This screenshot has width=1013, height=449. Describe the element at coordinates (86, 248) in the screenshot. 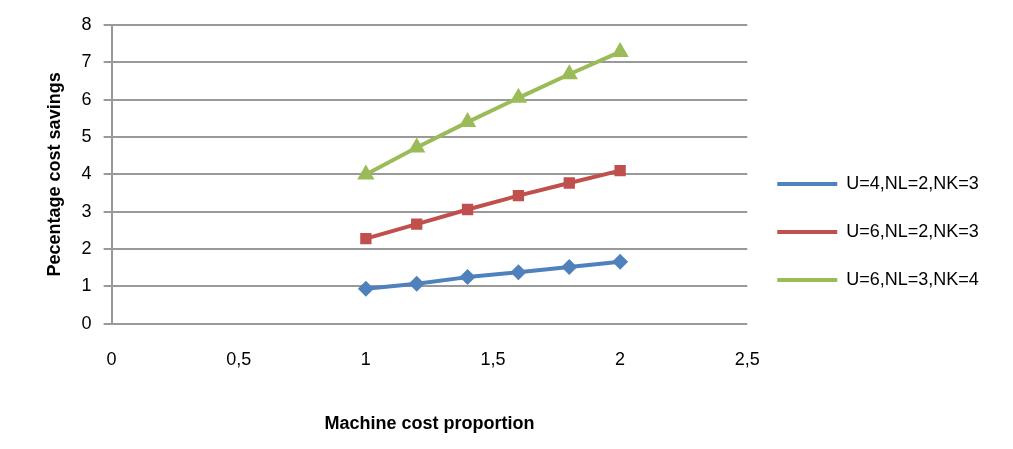

I see `y-tick-label: 2` at that location.